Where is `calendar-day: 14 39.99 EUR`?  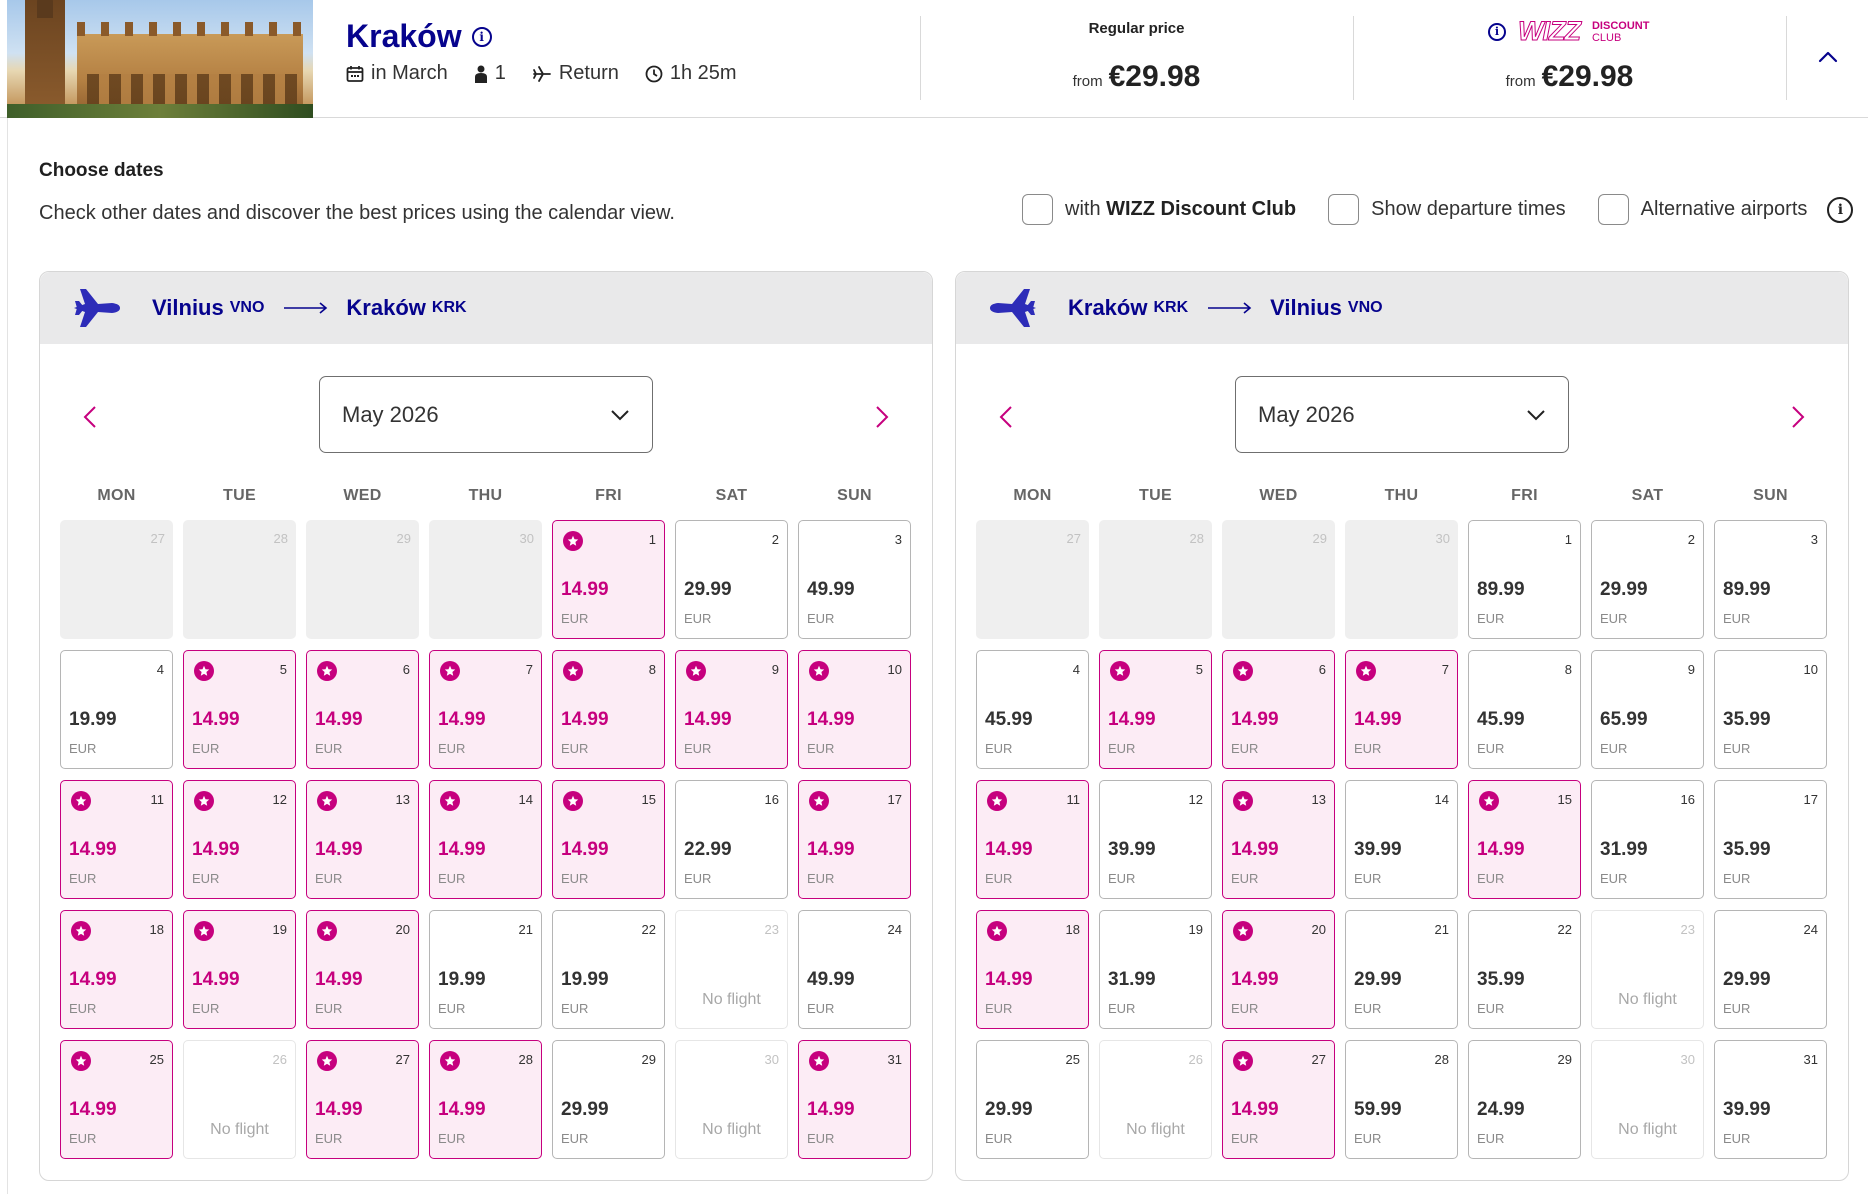 calendar-day: 14 39.99 EUR is located at coordinates (1401, 839).